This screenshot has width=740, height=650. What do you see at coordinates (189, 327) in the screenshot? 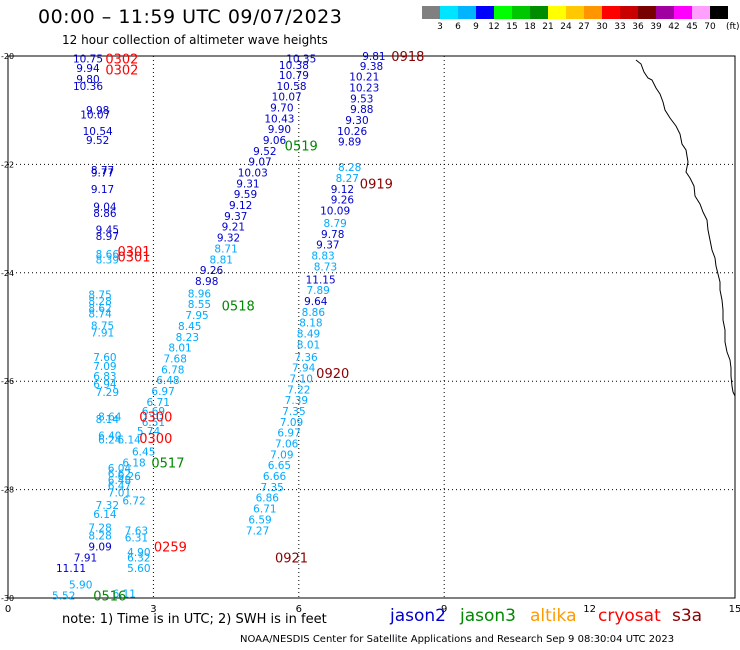
I see `wave-height-label: 8.45` at bounding box center [189, 327].